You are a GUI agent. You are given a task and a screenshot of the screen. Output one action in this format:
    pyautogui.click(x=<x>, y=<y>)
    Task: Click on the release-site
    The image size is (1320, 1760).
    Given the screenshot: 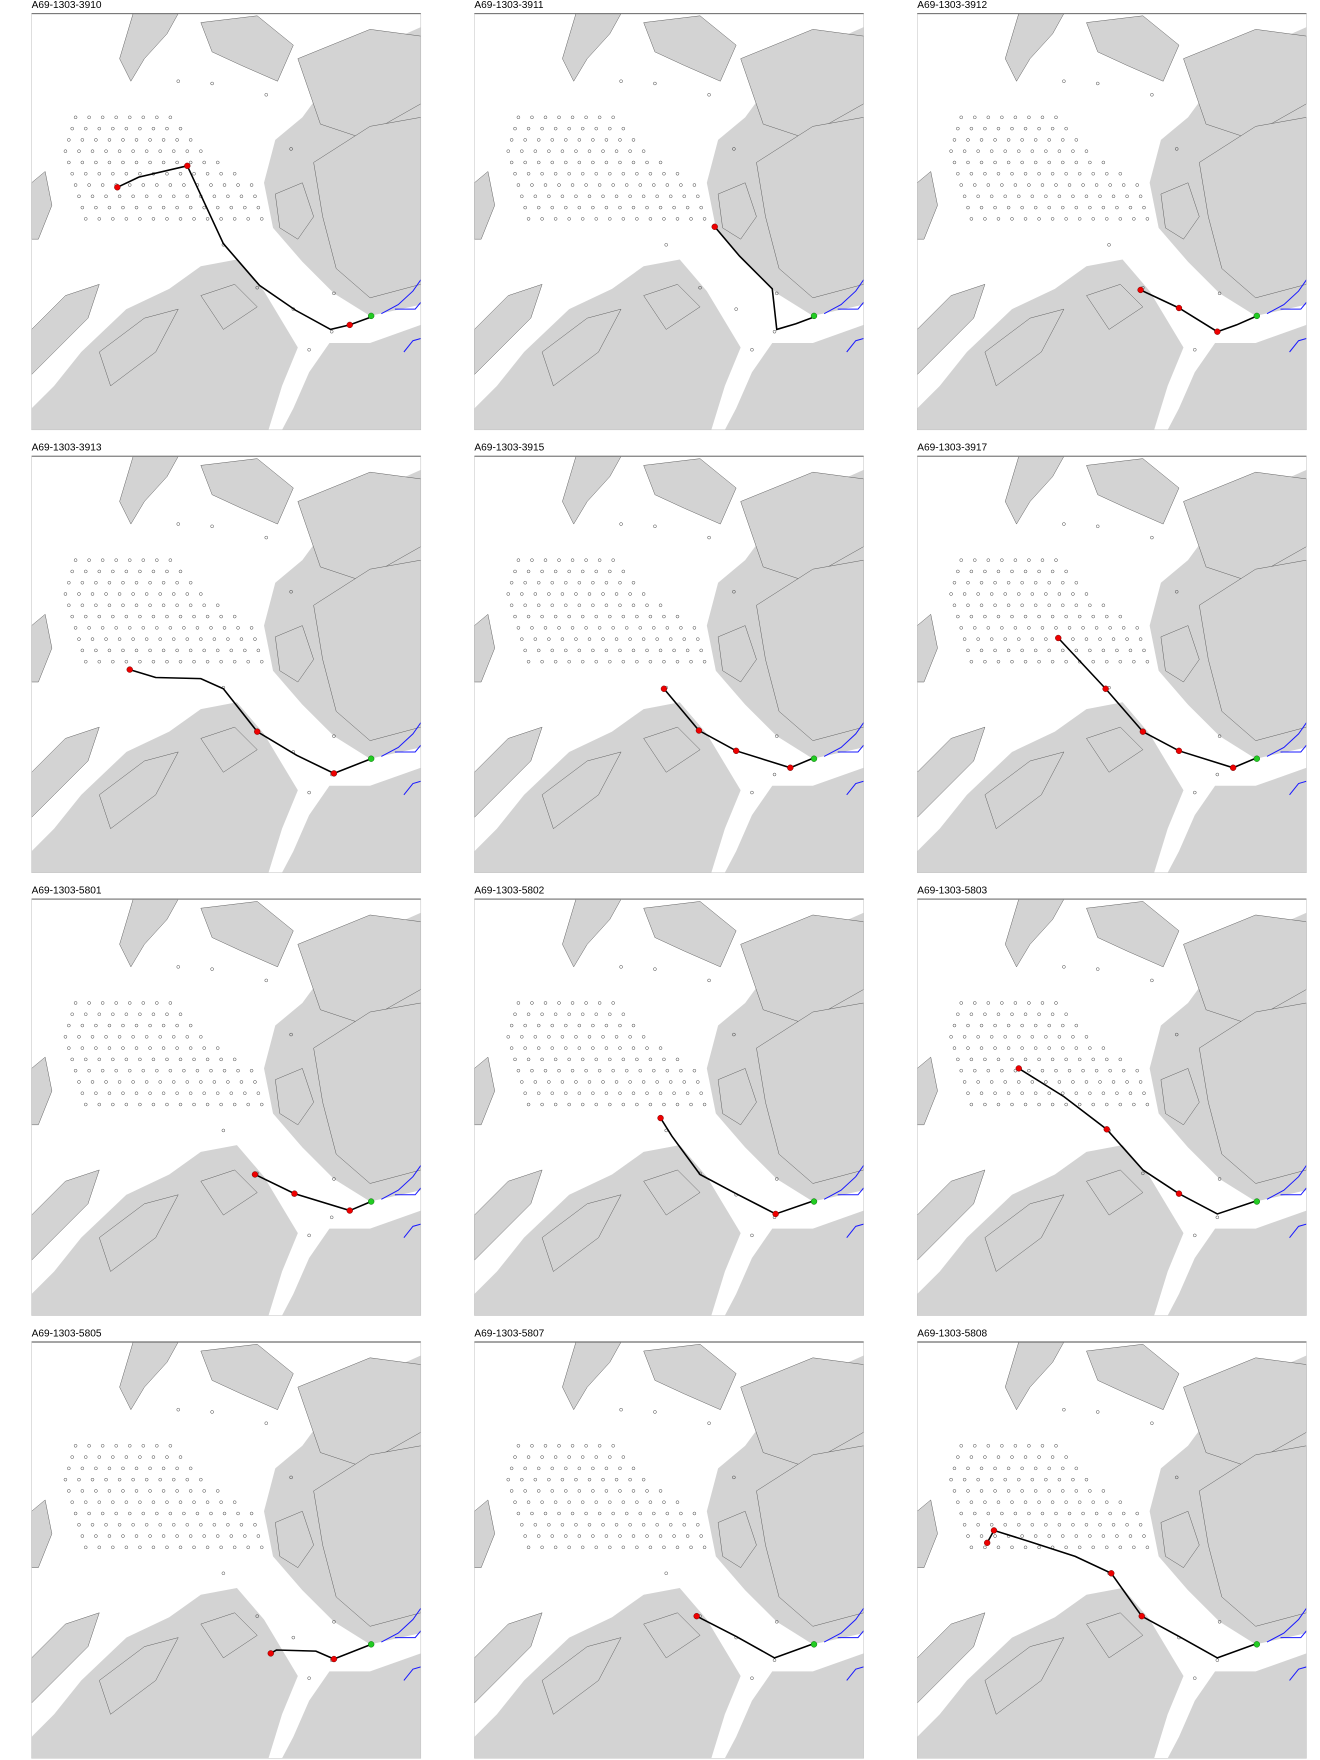 What is the action you would take?
    pyautogui.click(x=1256, y=316)
    